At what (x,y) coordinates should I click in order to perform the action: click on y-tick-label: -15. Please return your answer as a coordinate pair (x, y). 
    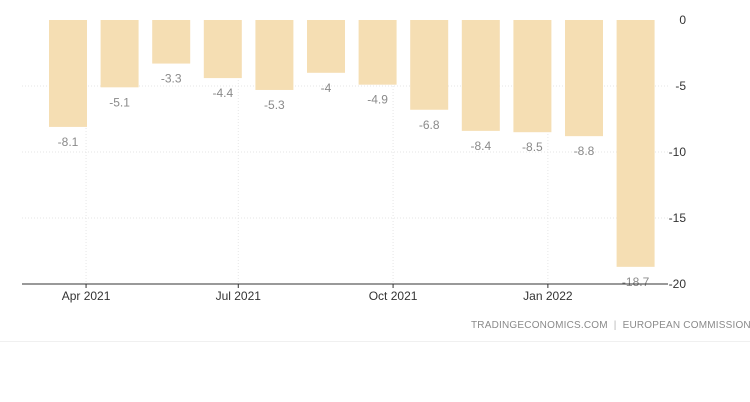
    Looking at the image, I should click on (678, 218).